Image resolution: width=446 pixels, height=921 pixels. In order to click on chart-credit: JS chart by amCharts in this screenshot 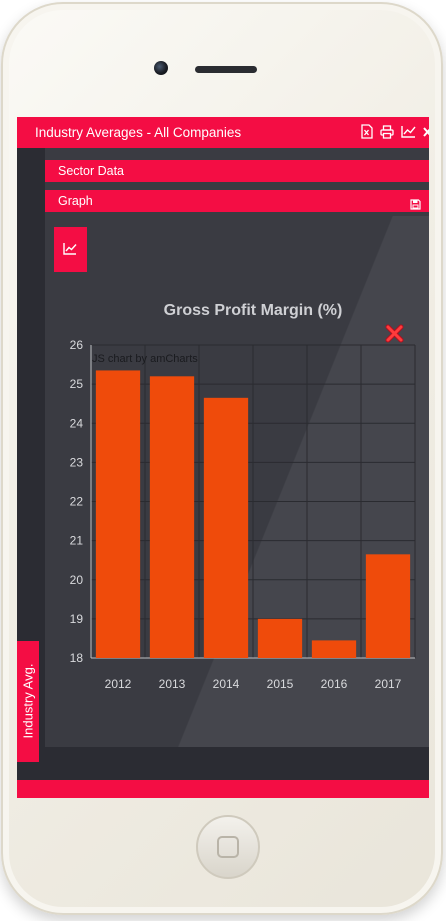, I will do `click(145, 359)`.